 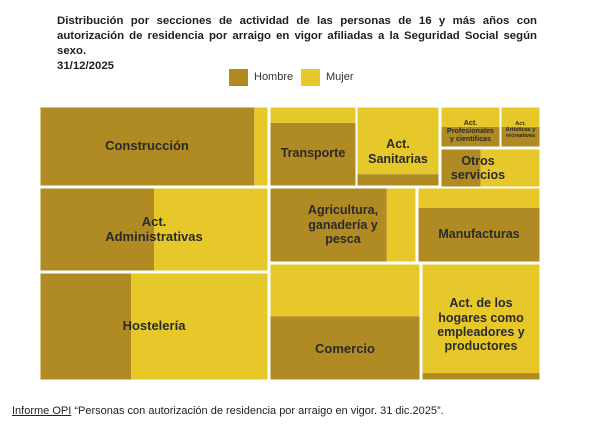 I want to click on tile-act-artisticas-y-recreativas, so click(x=520, y=127).